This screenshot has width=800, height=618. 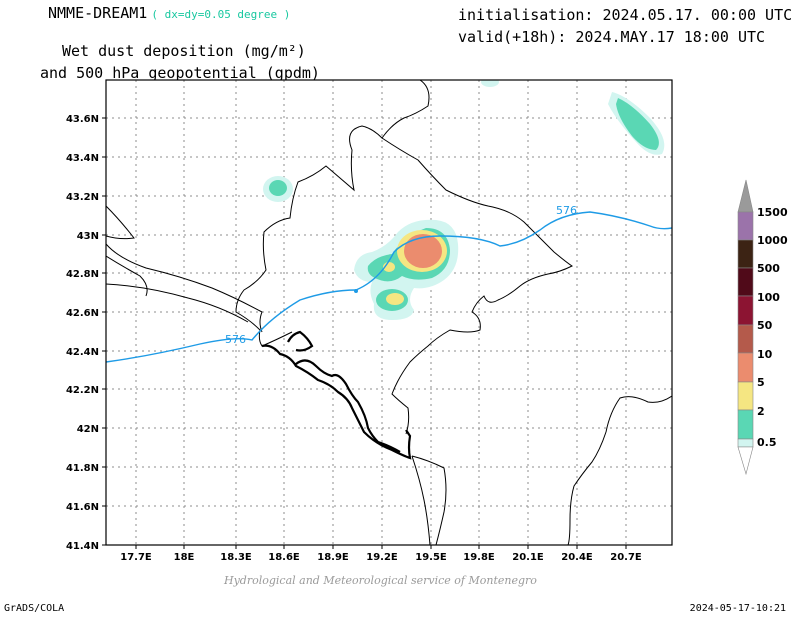 What do you see at coordinates (184, 51) in the screenshot?
I see `variable-title-line1: Wet dust deposition (mg/m²)` at bounding box center [184, 51].